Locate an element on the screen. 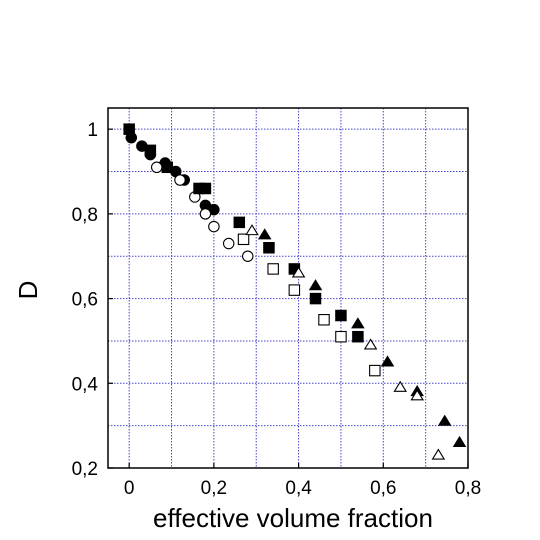 The width and height of the screenshot is (540, 540). y-tick-label: 0,4 is located at coordinates (85, 384).